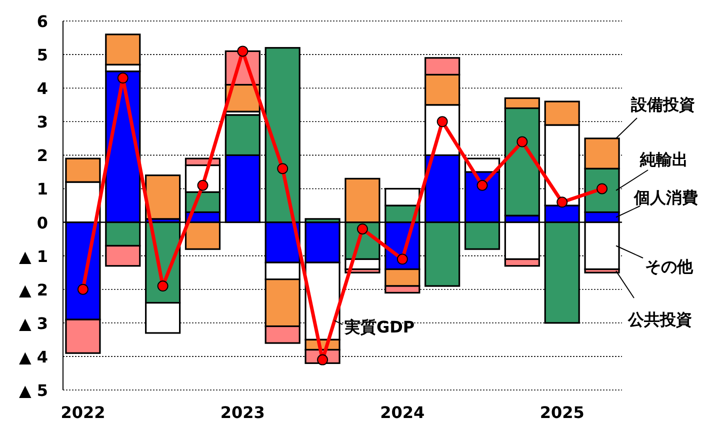 This screenshot has height=424, width=714. Describe the element at coordinates (42, 55) in the screenshot. I see `y-tick-label: 5` at that location.